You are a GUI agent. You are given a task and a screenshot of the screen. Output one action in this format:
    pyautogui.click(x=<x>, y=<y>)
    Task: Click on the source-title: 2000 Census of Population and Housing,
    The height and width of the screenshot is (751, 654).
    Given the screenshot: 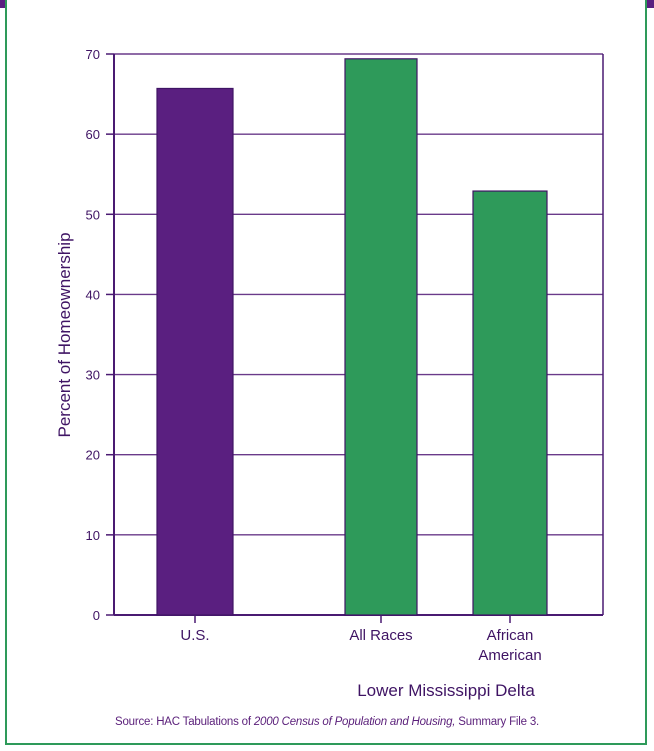 What is the action you would take?
    pyautogui.click(x=354, y=722)
    